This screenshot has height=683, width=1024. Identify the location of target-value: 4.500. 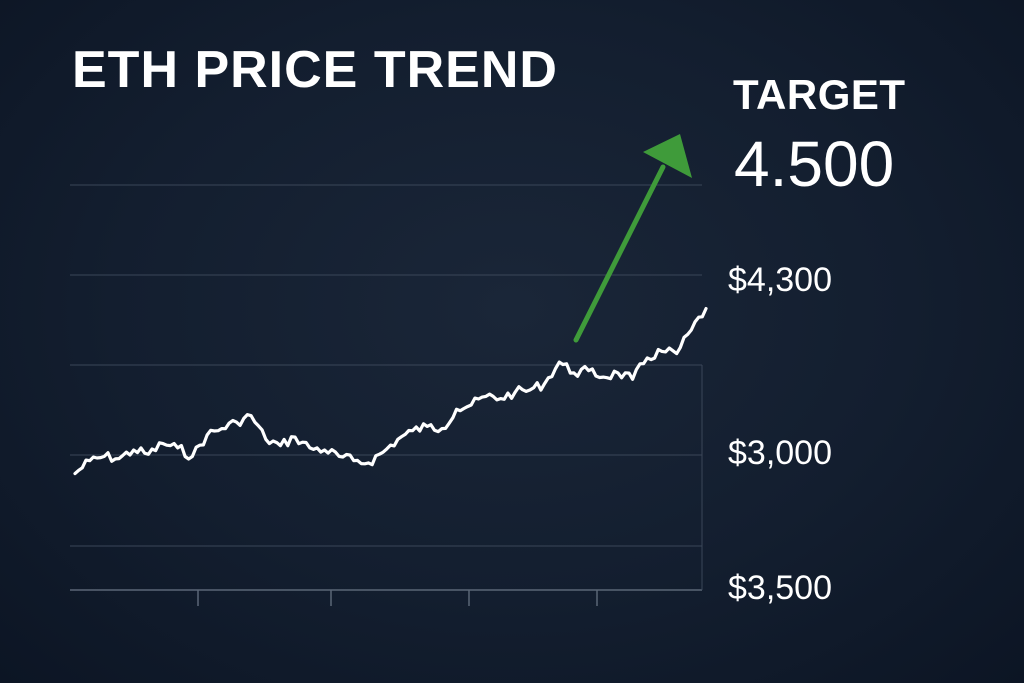
(814, 164).